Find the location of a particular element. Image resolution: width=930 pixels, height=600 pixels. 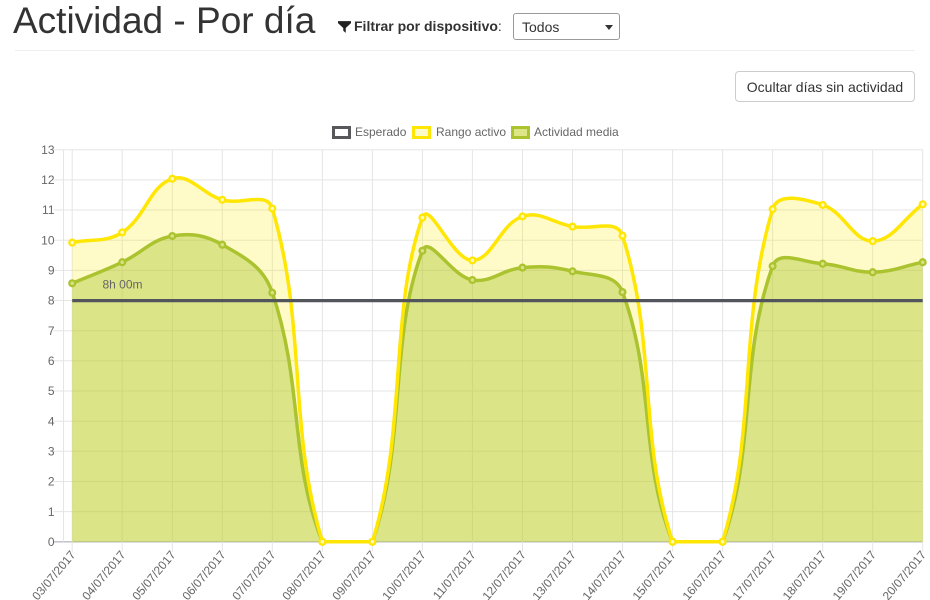

svg-text: 13/07/2017 is located at coordinates (554, 574).